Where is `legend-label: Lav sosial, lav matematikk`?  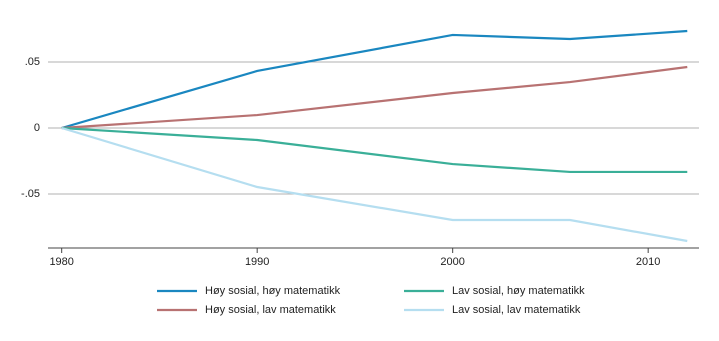 legend-label: Lav sosial, lav matematikk is located at coordinates (516, 310).